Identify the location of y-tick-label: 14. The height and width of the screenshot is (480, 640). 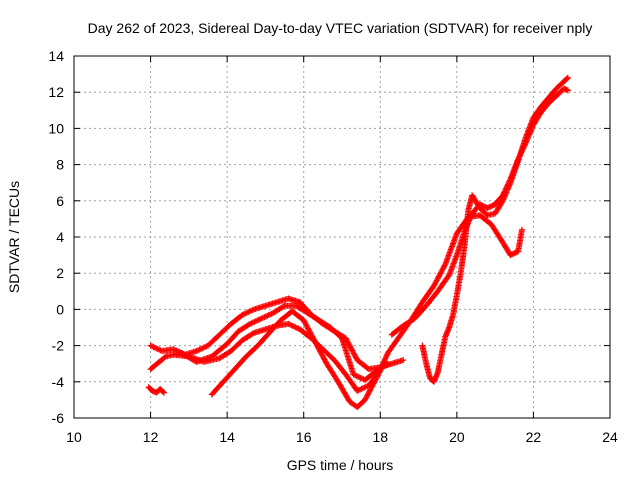
(56, 56).